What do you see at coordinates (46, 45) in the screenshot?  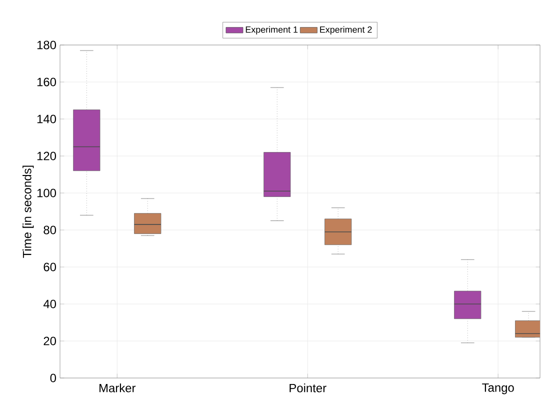 I see `y-tick-label: 180` at bounding box center [46, 45].